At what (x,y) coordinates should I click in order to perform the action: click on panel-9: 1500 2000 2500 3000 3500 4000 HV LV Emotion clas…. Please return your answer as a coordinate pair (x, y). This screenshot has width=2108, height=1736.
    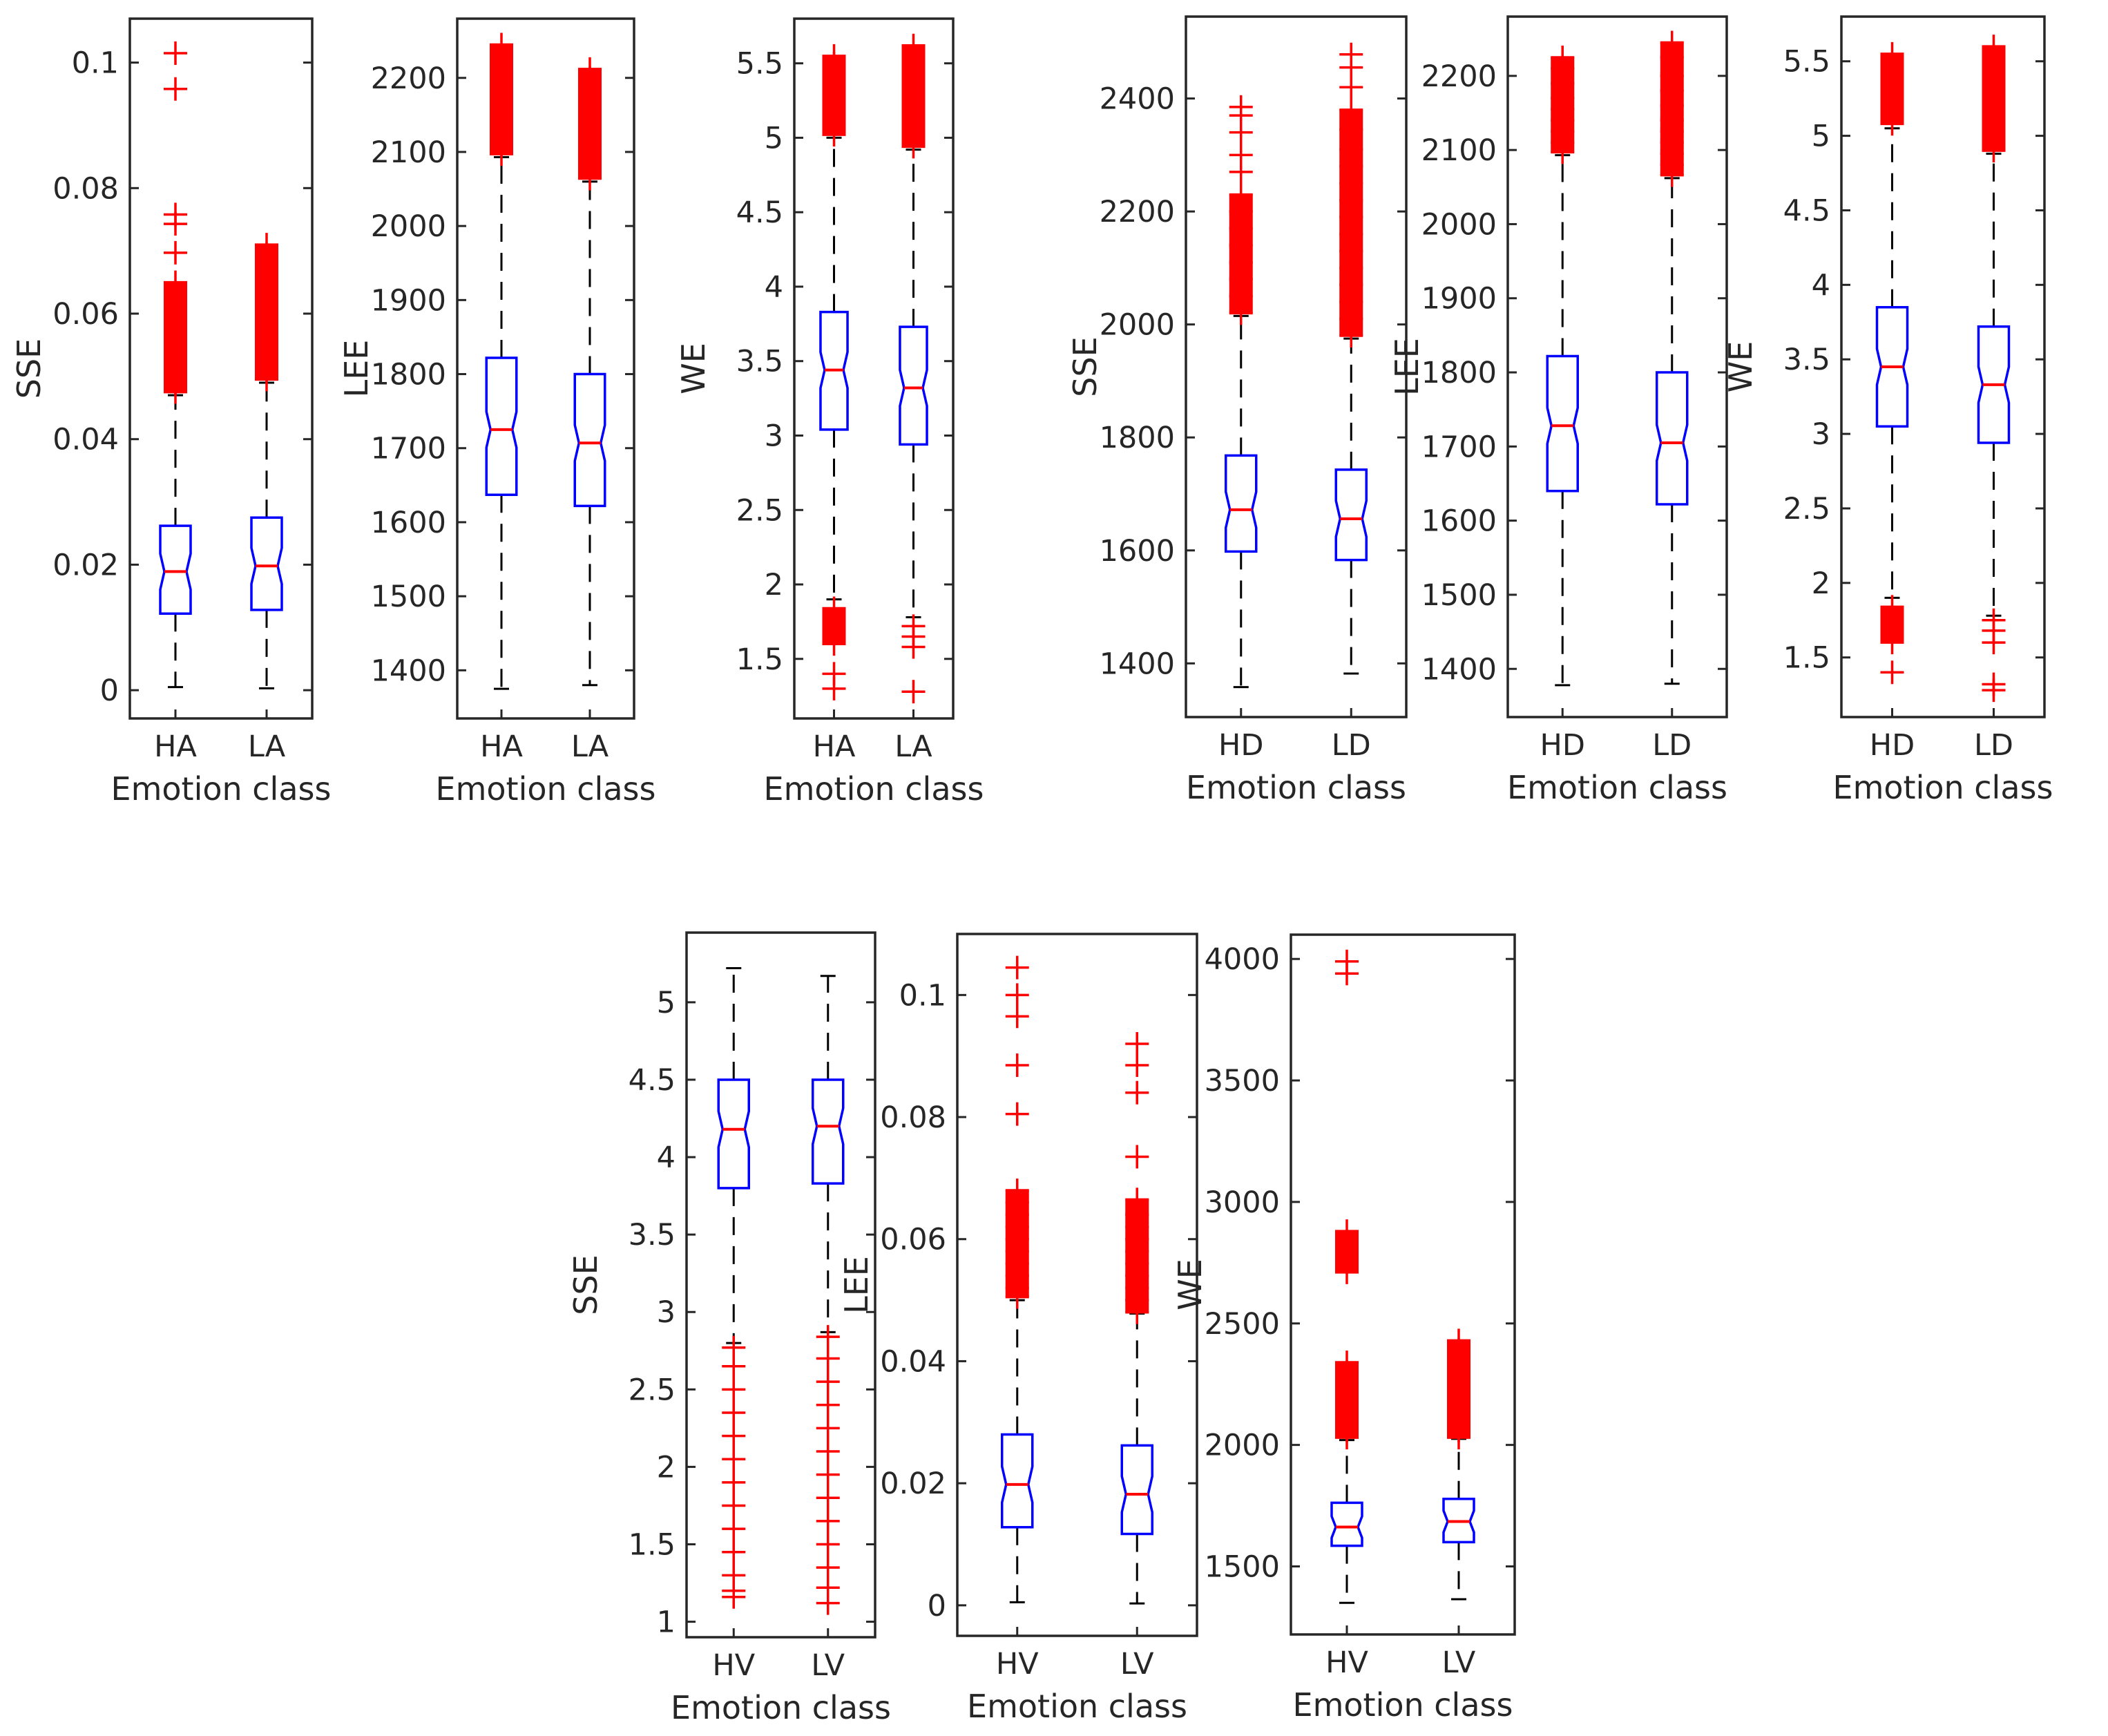
    Looking at the image, I should click on (1343, 1328).